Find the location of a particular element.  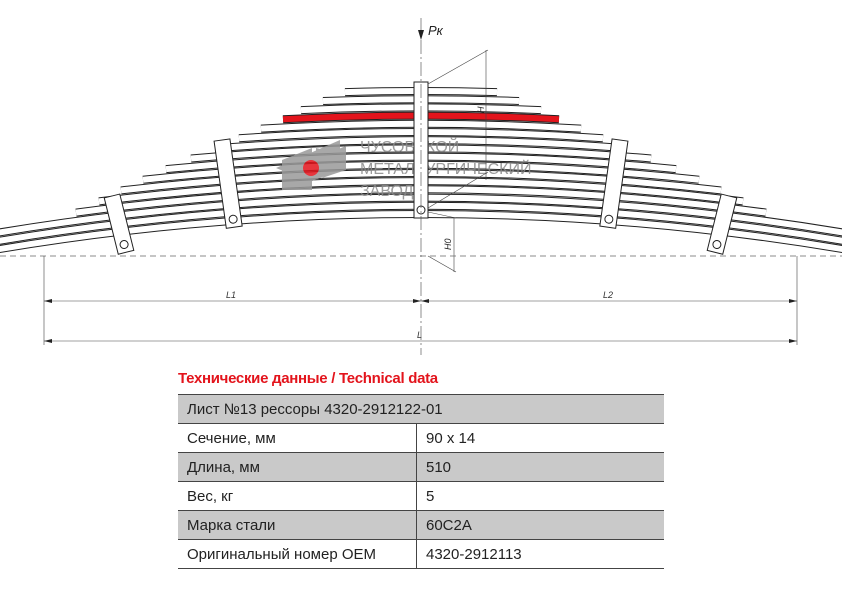

row-label: Оригинальный номер OEM is located at coordinates (297, 554).